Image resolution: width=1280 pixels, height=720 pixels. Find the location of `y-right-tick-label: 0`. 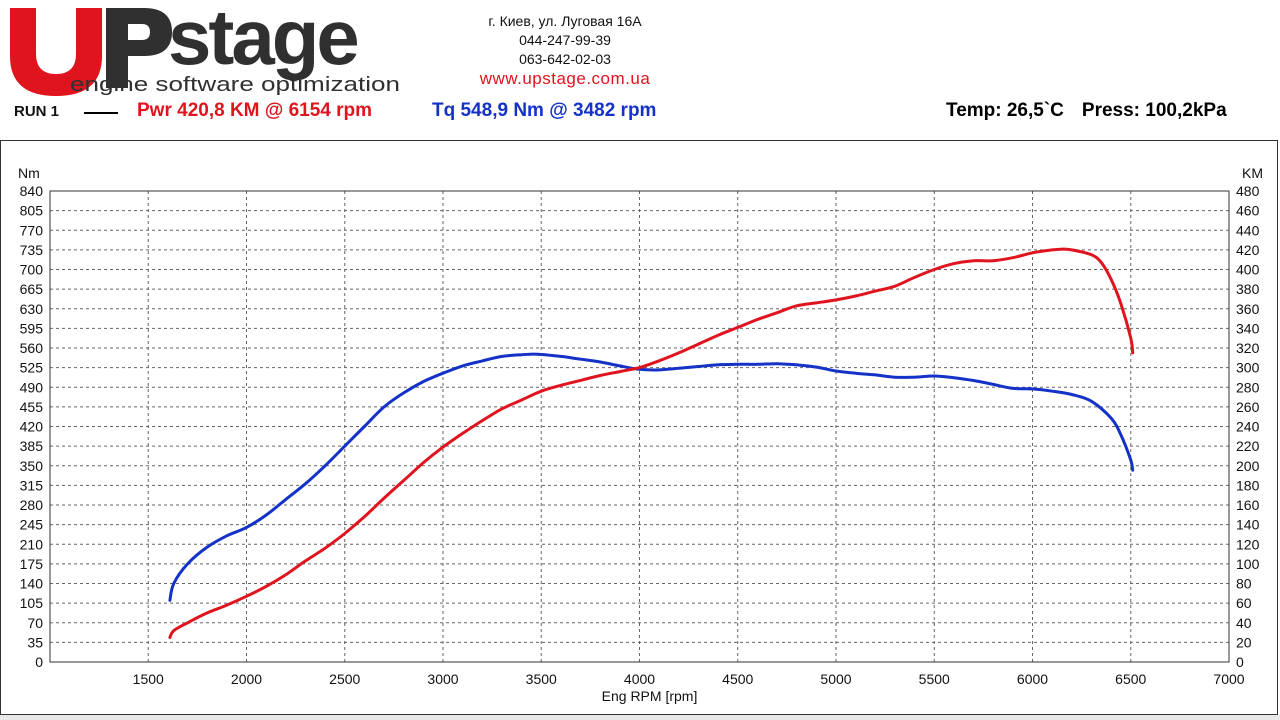

y-right-tick-label: 0 is located at coordinates (1240, 662).